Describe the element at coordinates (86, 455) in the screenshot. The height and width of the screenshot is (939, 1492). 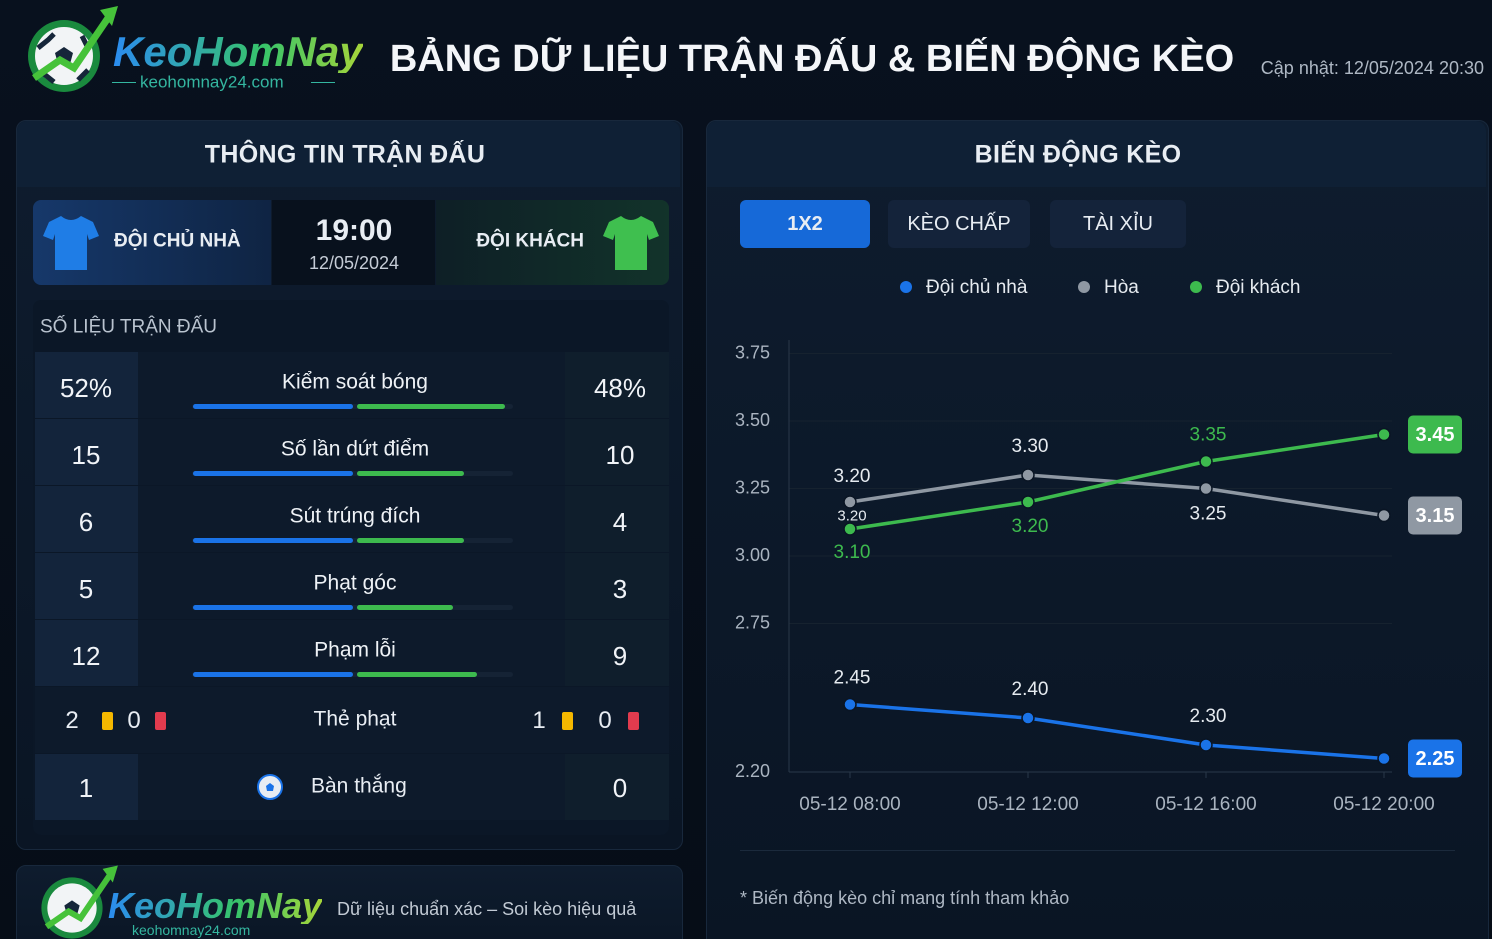
I see `home-stat: 15` at that location.